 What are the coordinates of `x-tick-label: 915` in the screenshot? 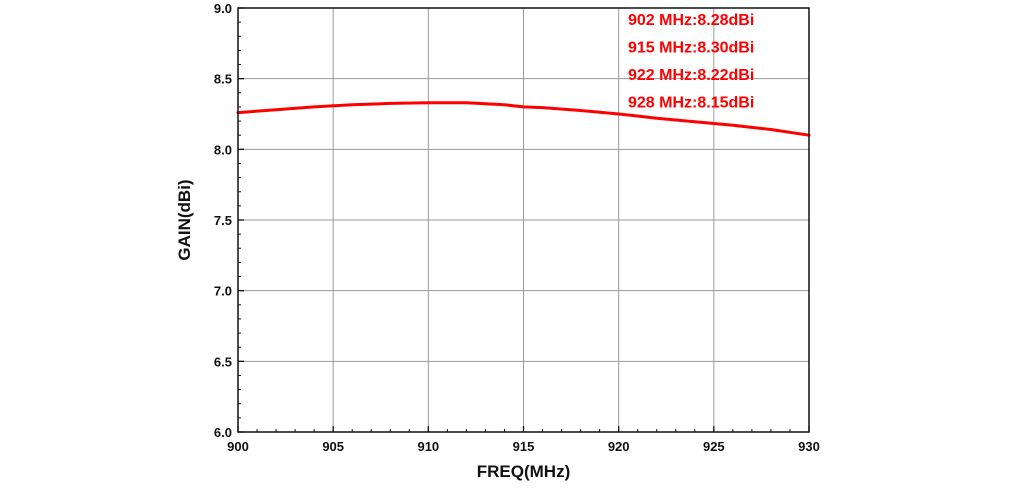 It's located at (524, 446).